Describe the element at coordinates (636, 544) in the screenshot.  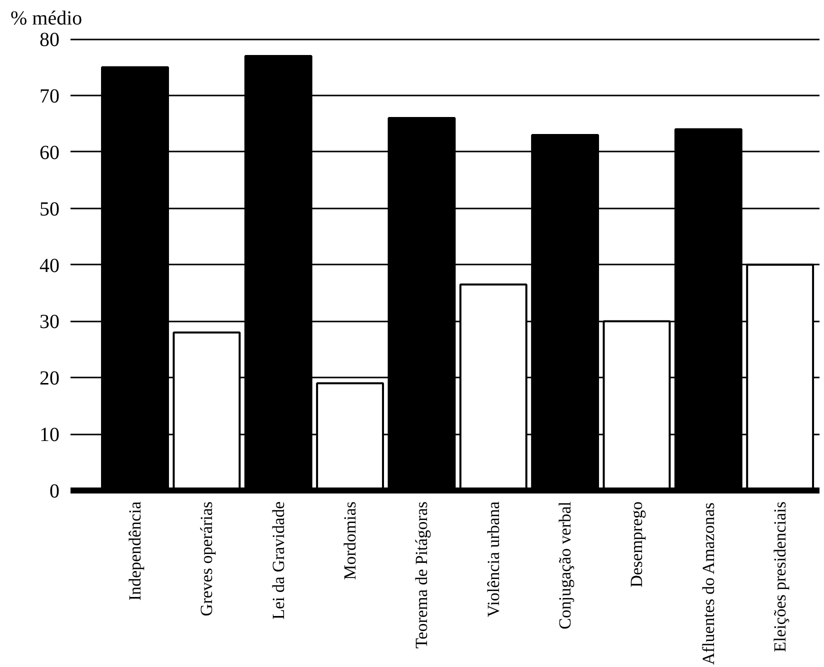
I see `x-tick-label: Desemprego` at that location.